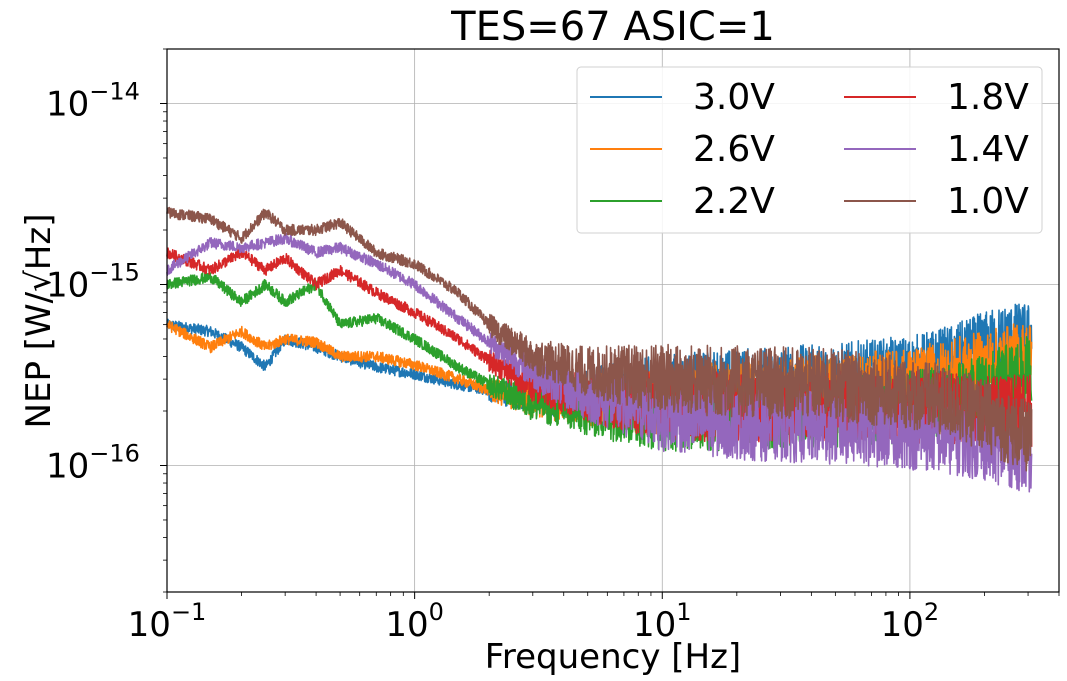  I want to click on x-axis-label: Frequency [Hz], so click(613, 657).